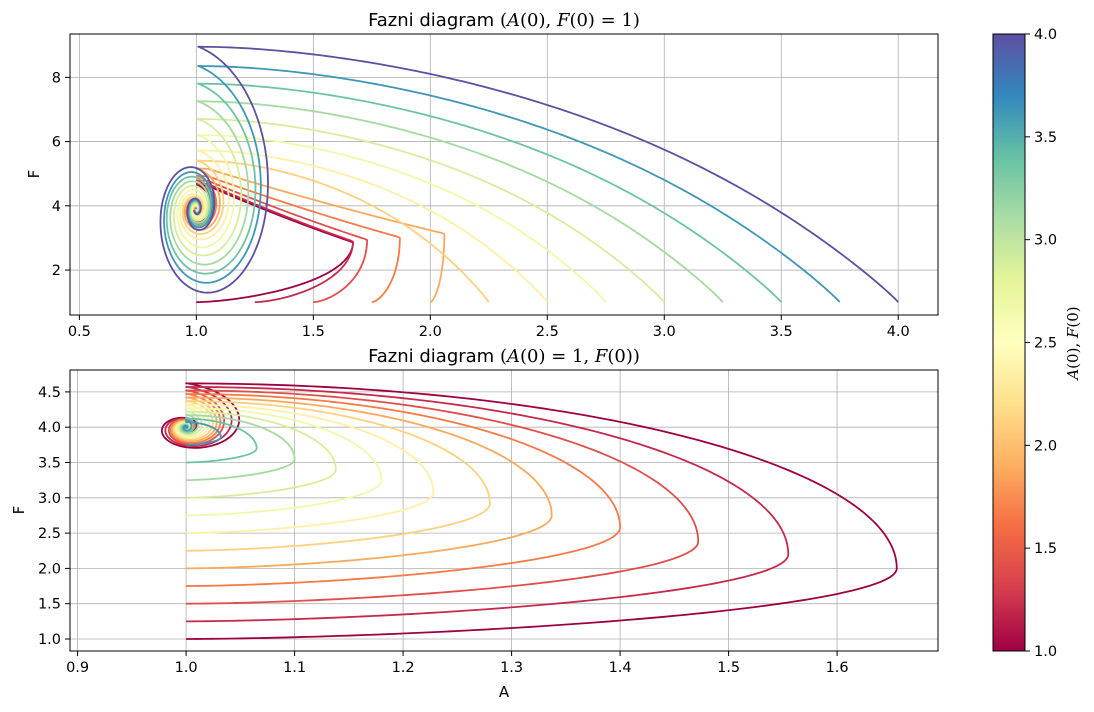  What do you see at coordinates (49, 393) in the screenshot?
I see `bottom-y-tick-label: 4.5` at bounding box center [49, 393].